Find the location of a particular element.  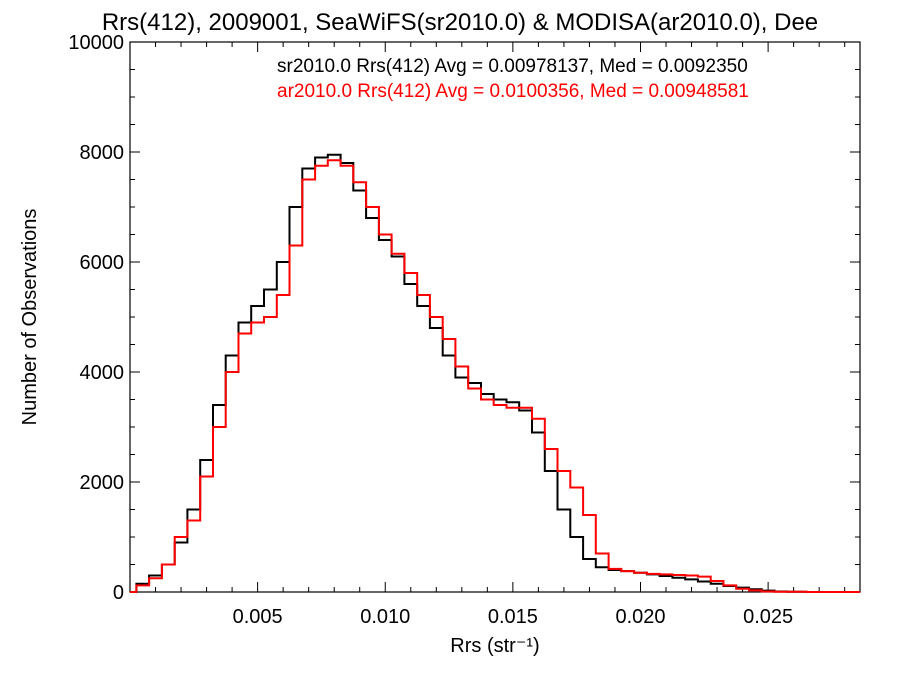

y-tick-label: 4000 is located at coordinates (102, 373).